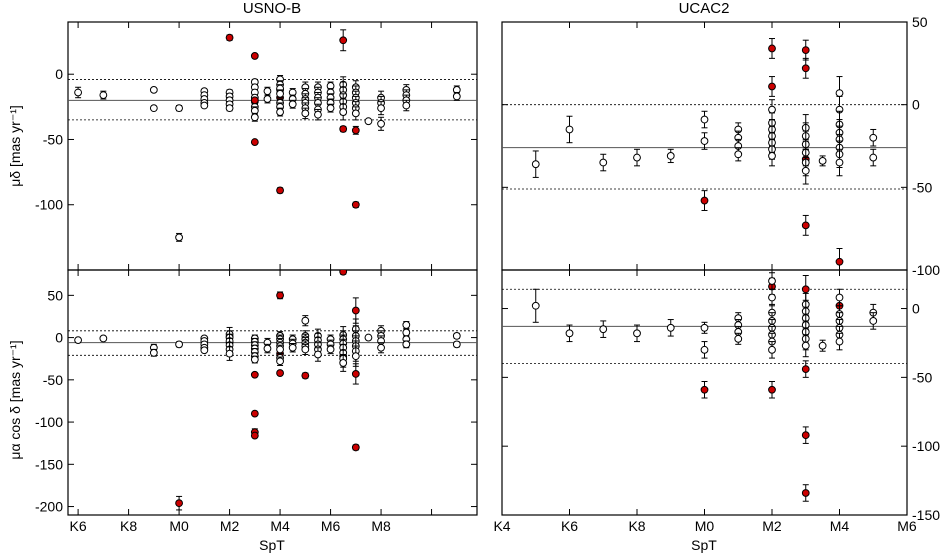 This screenshot has width=948, height=560. I want to click on x-tick-label: M6, so click(331, 526).